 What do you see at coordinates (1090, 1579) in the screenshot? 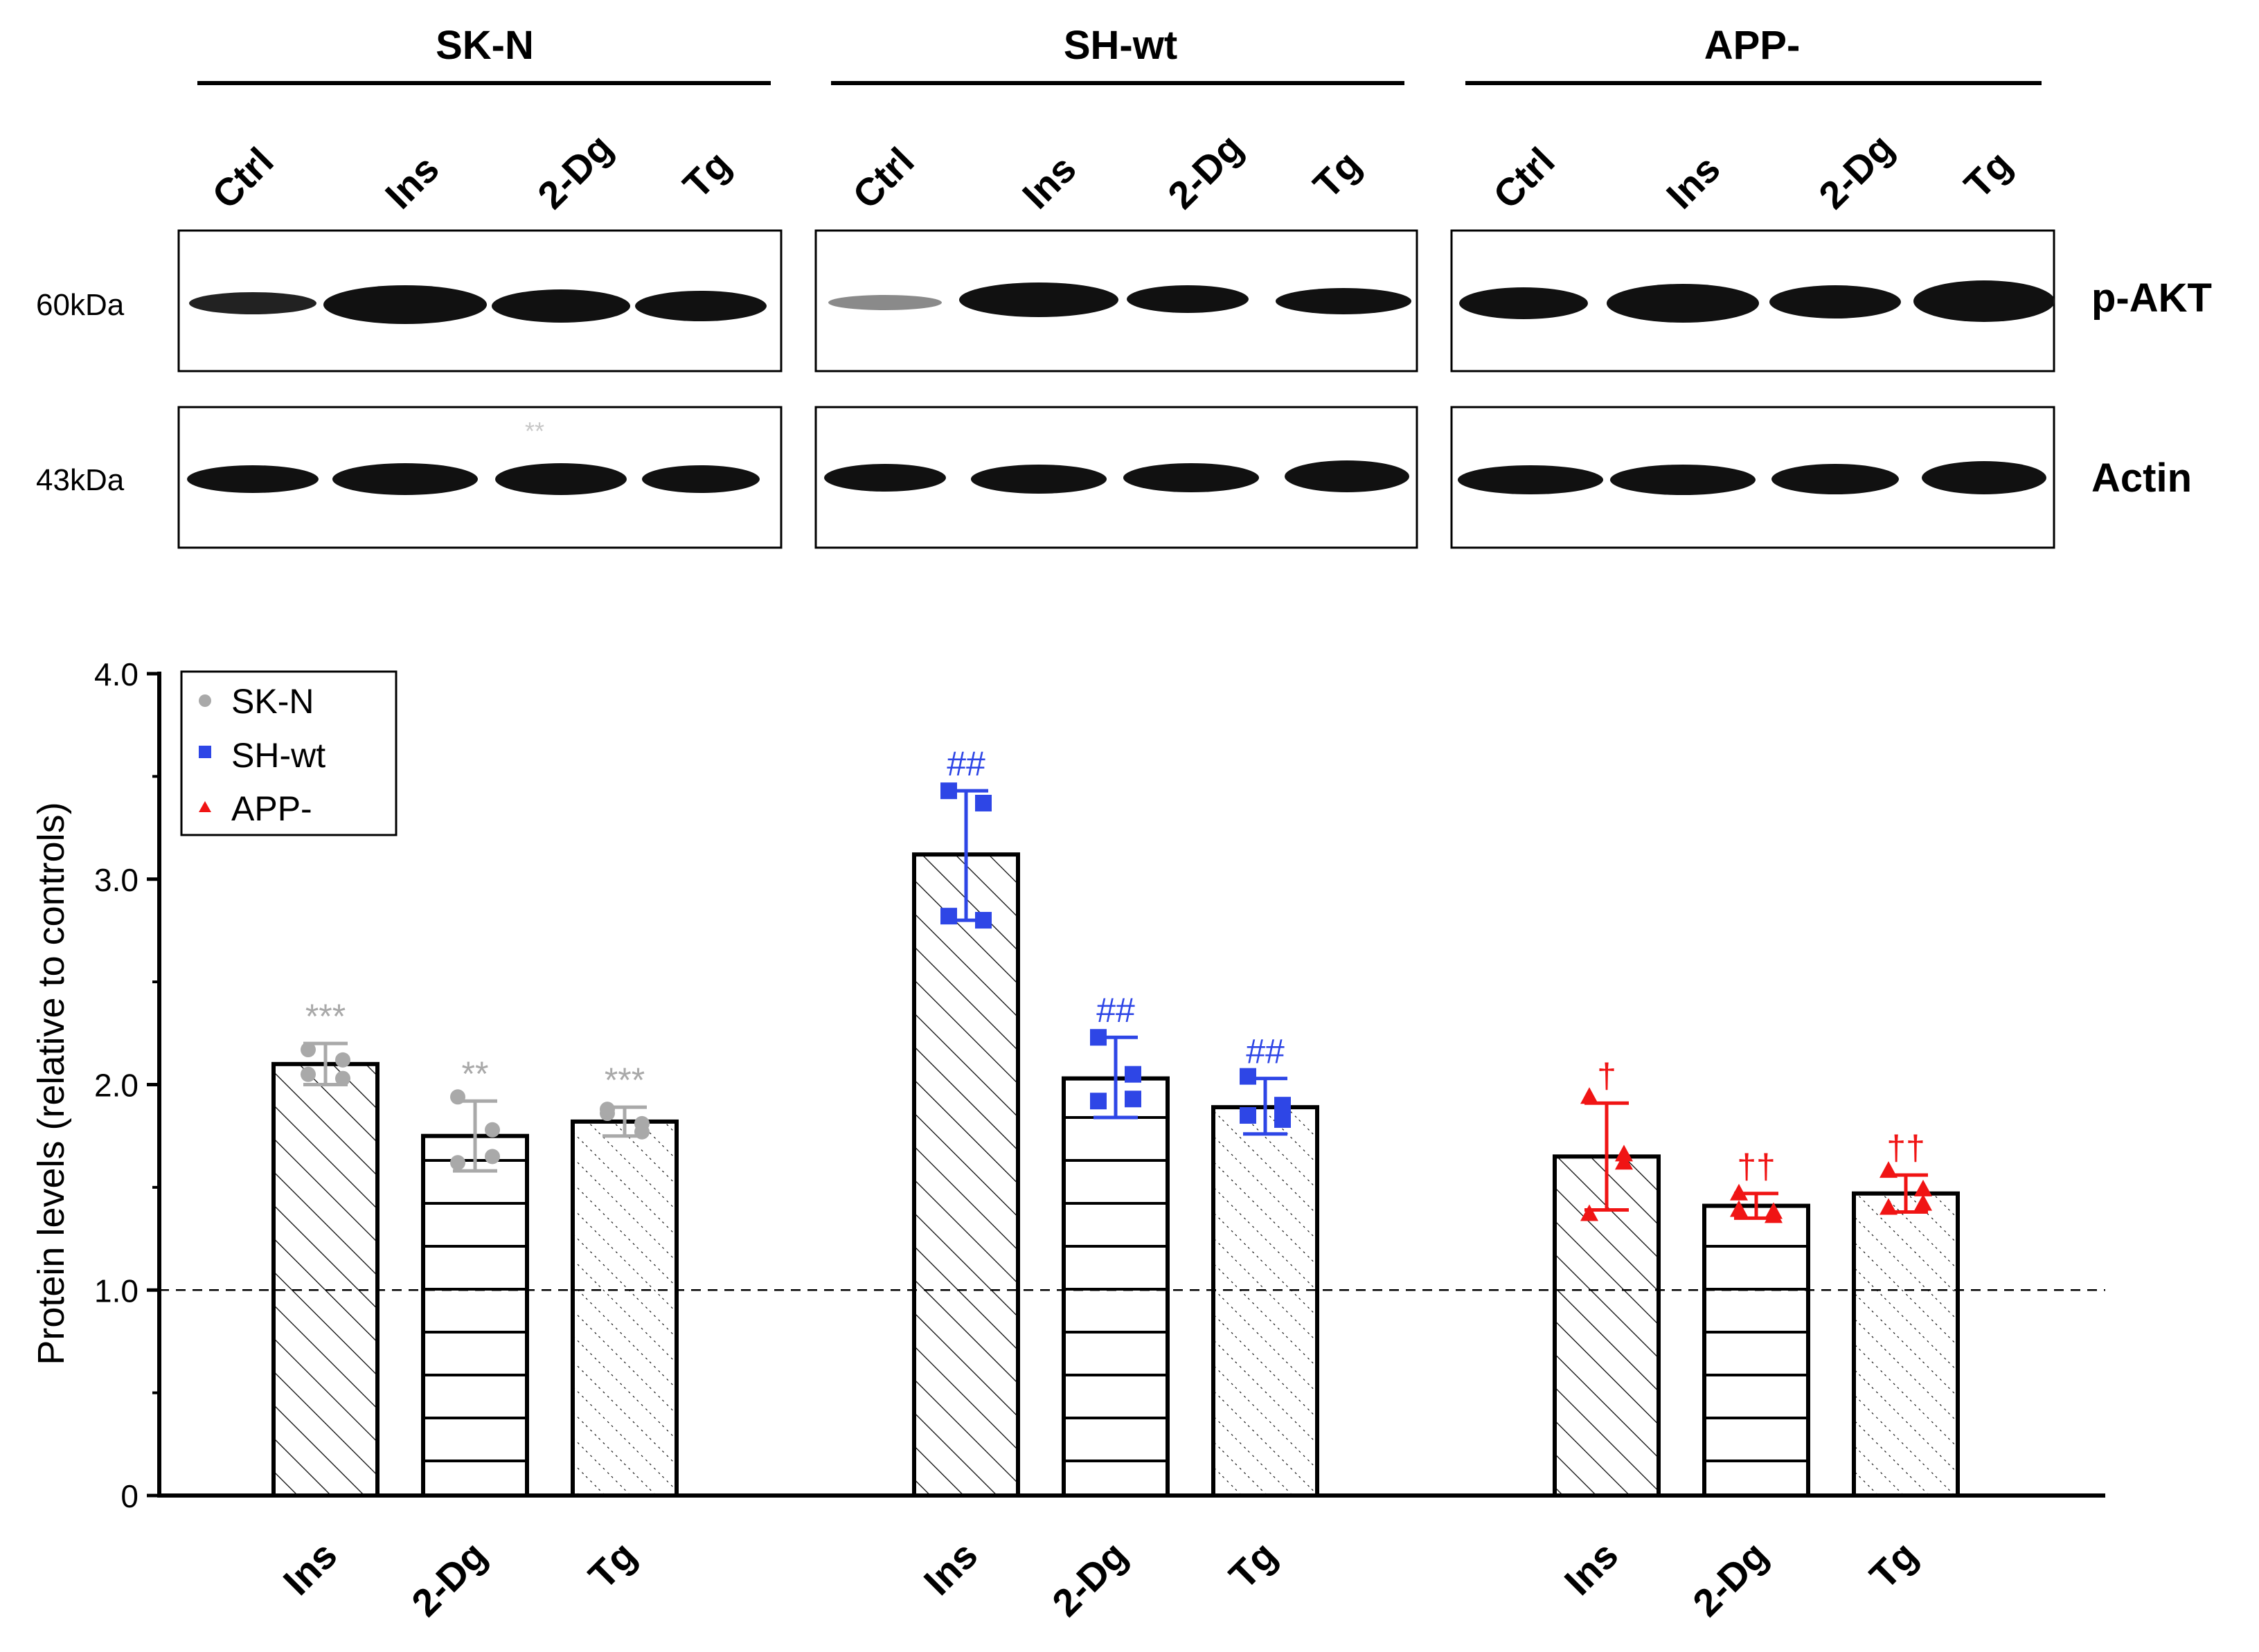
I see `x-tick-label: 2-Dg` at bounding box center [1090, 1579].